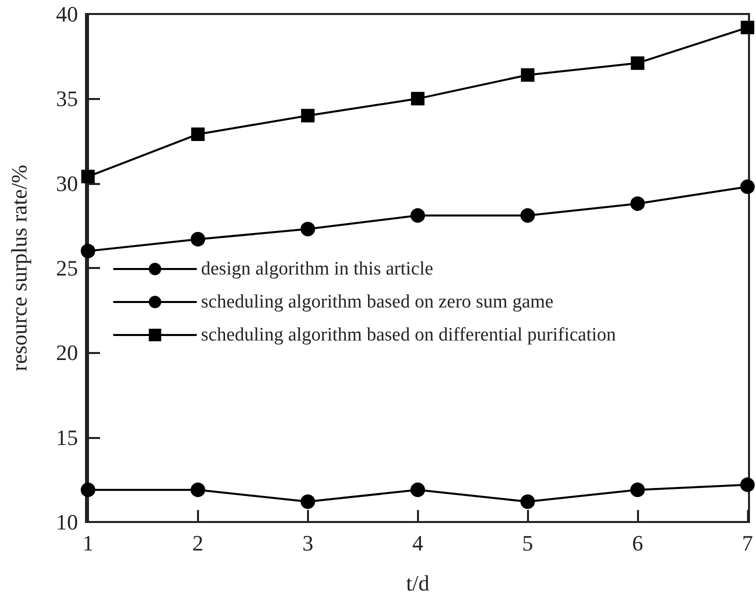 This screenshot has height=604, width=756. What do you see at coordinates (88, 543) in the screenshot?
I see `x-tick-label: 1` at bounding box center [88, 543].